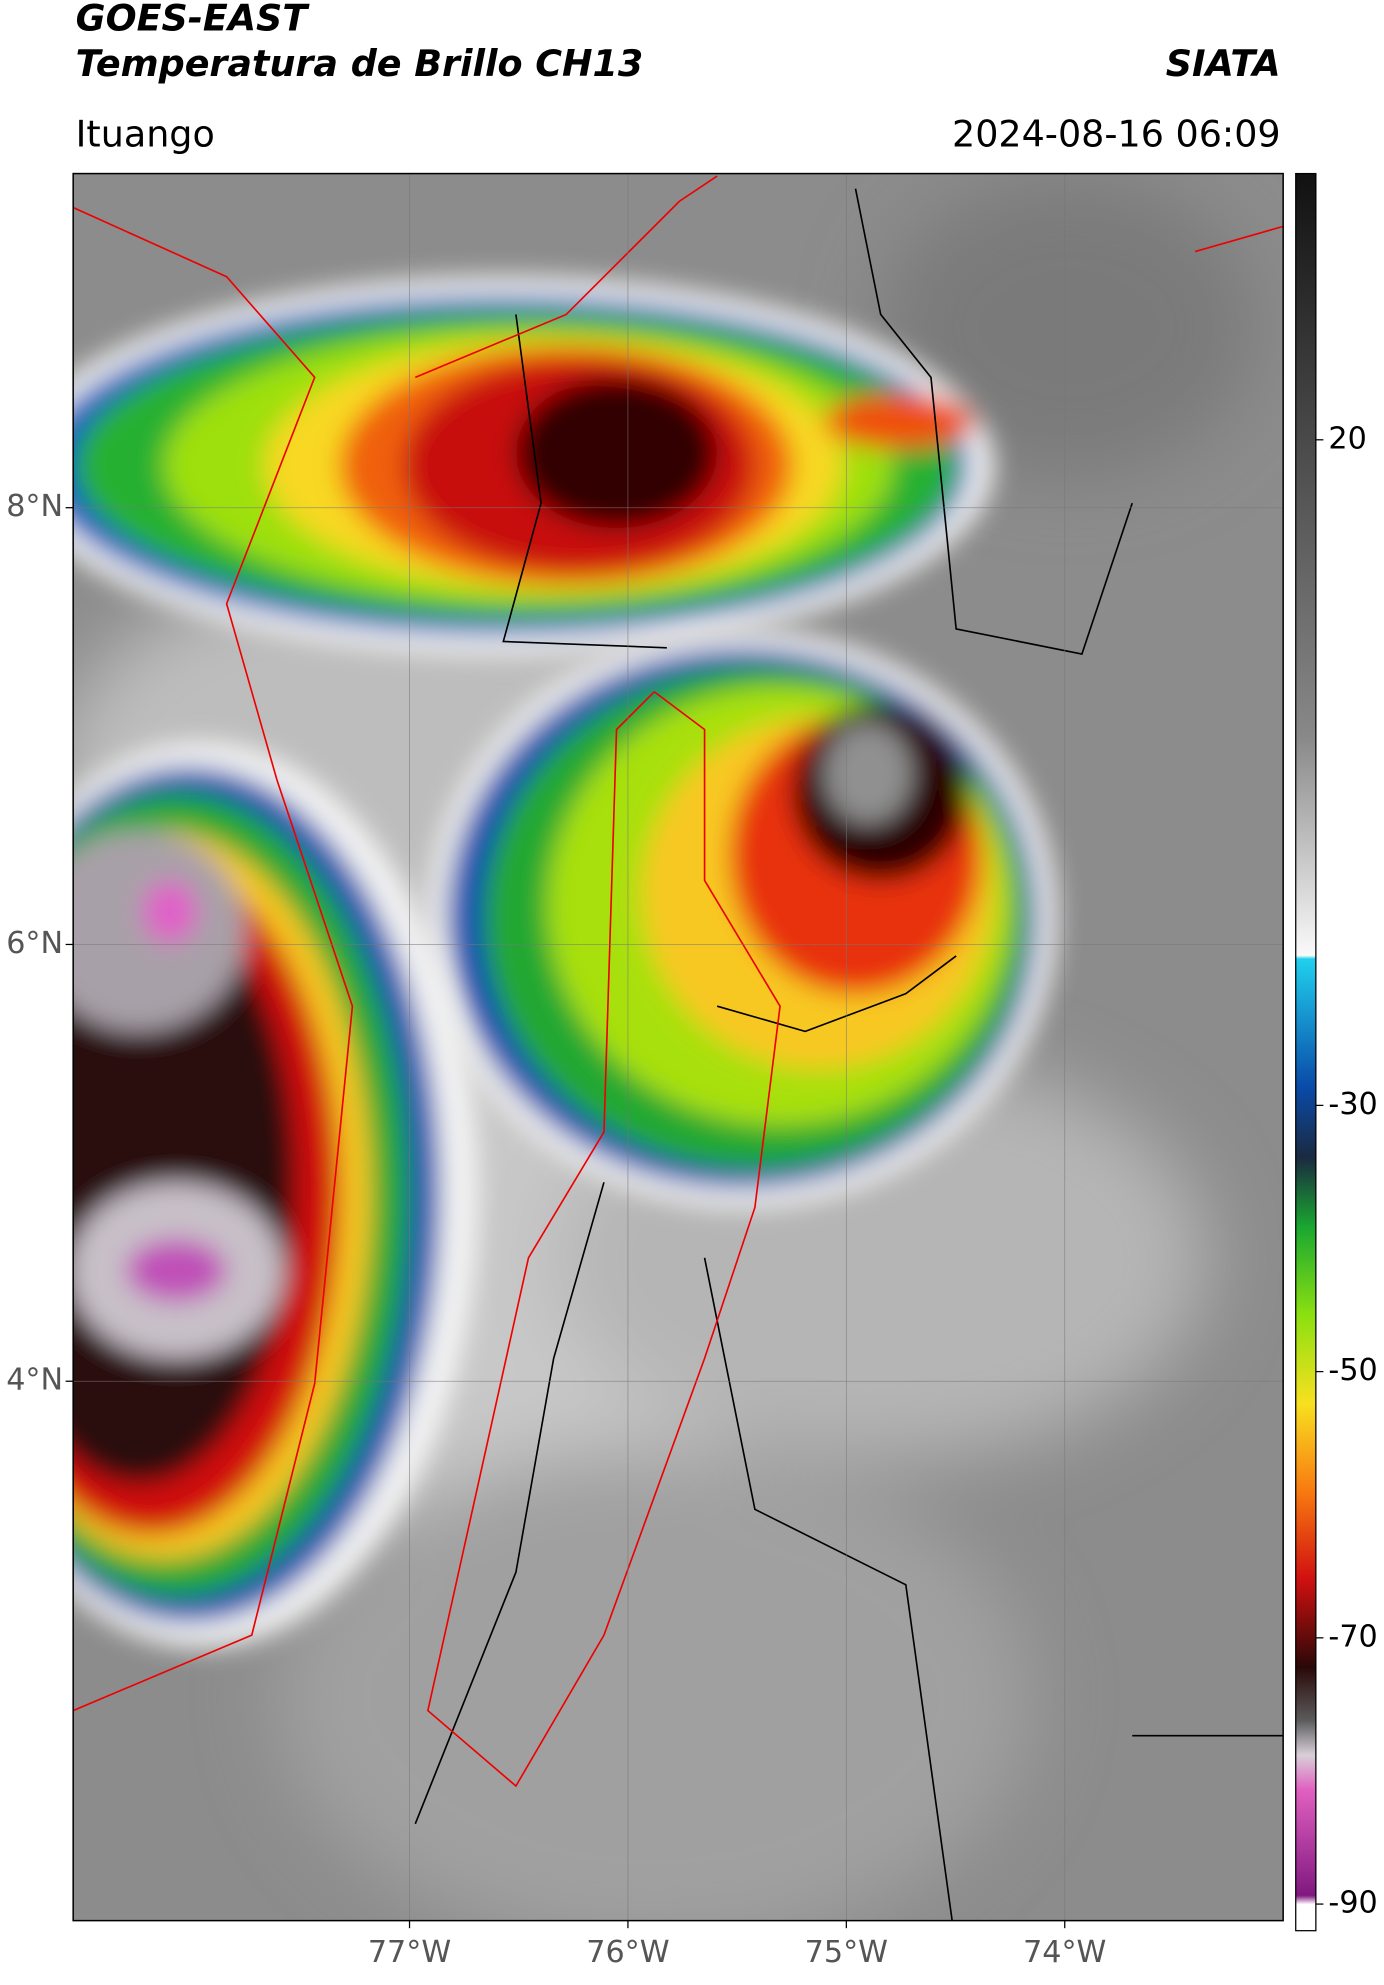  Describe the element at coordinates (742, 918) in the screenshot. I see `storm-center` at that location.